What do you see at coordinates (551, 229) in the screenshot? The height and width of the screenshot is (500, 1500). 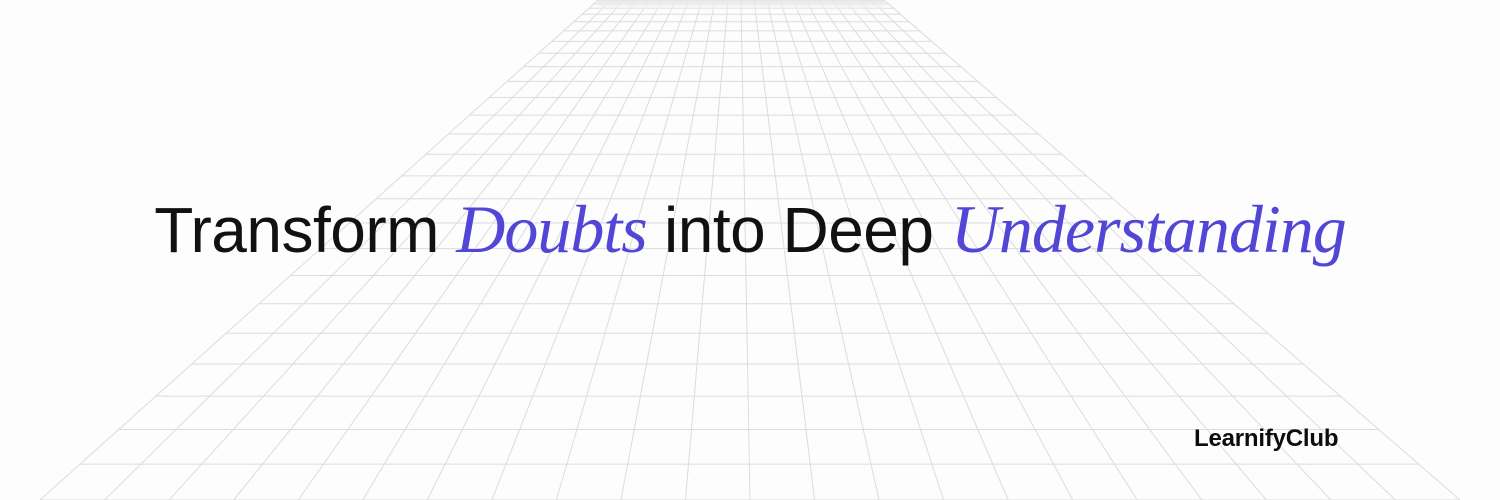 I see `headline-accent-doubts: Doubts` at bounding box center [551, 229].